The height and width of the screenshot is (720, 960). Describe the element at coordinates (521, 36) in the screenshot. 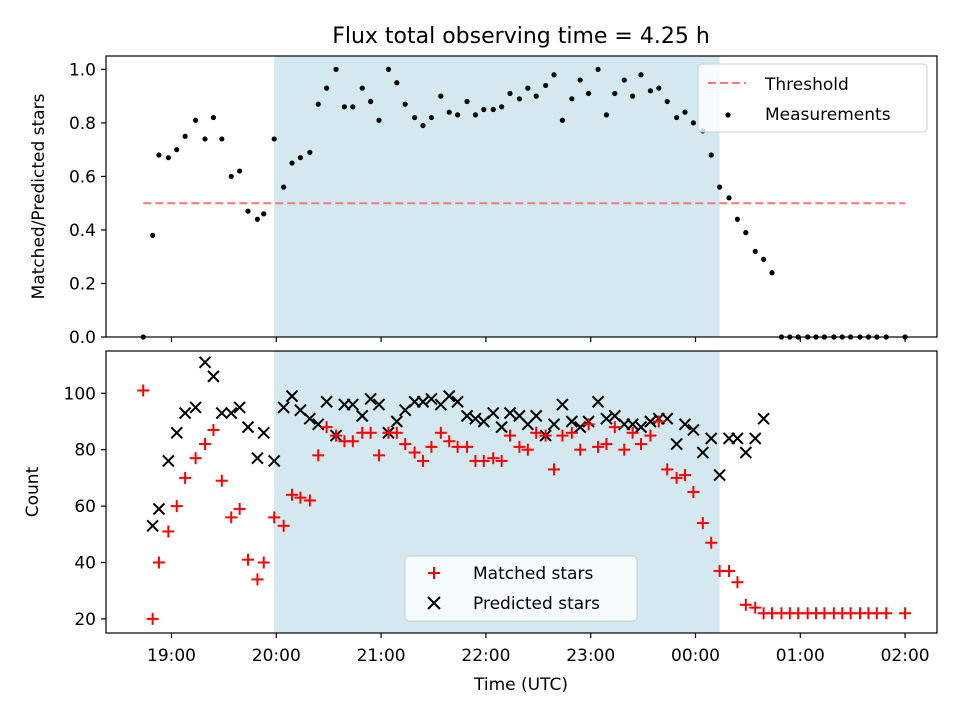

I see `chart-title: Flux total observing time = 4.25 h` at that location.